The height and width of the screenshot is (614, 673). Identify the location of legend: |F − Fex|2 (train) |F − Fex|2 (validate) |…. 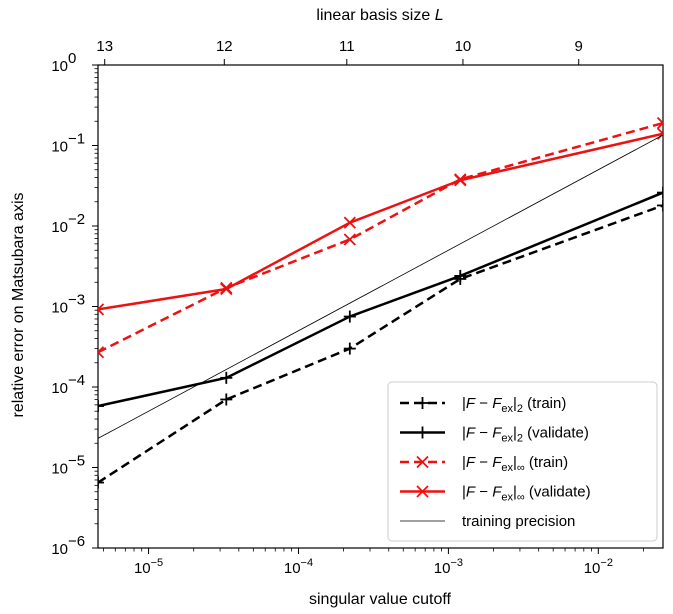
(522, 461).